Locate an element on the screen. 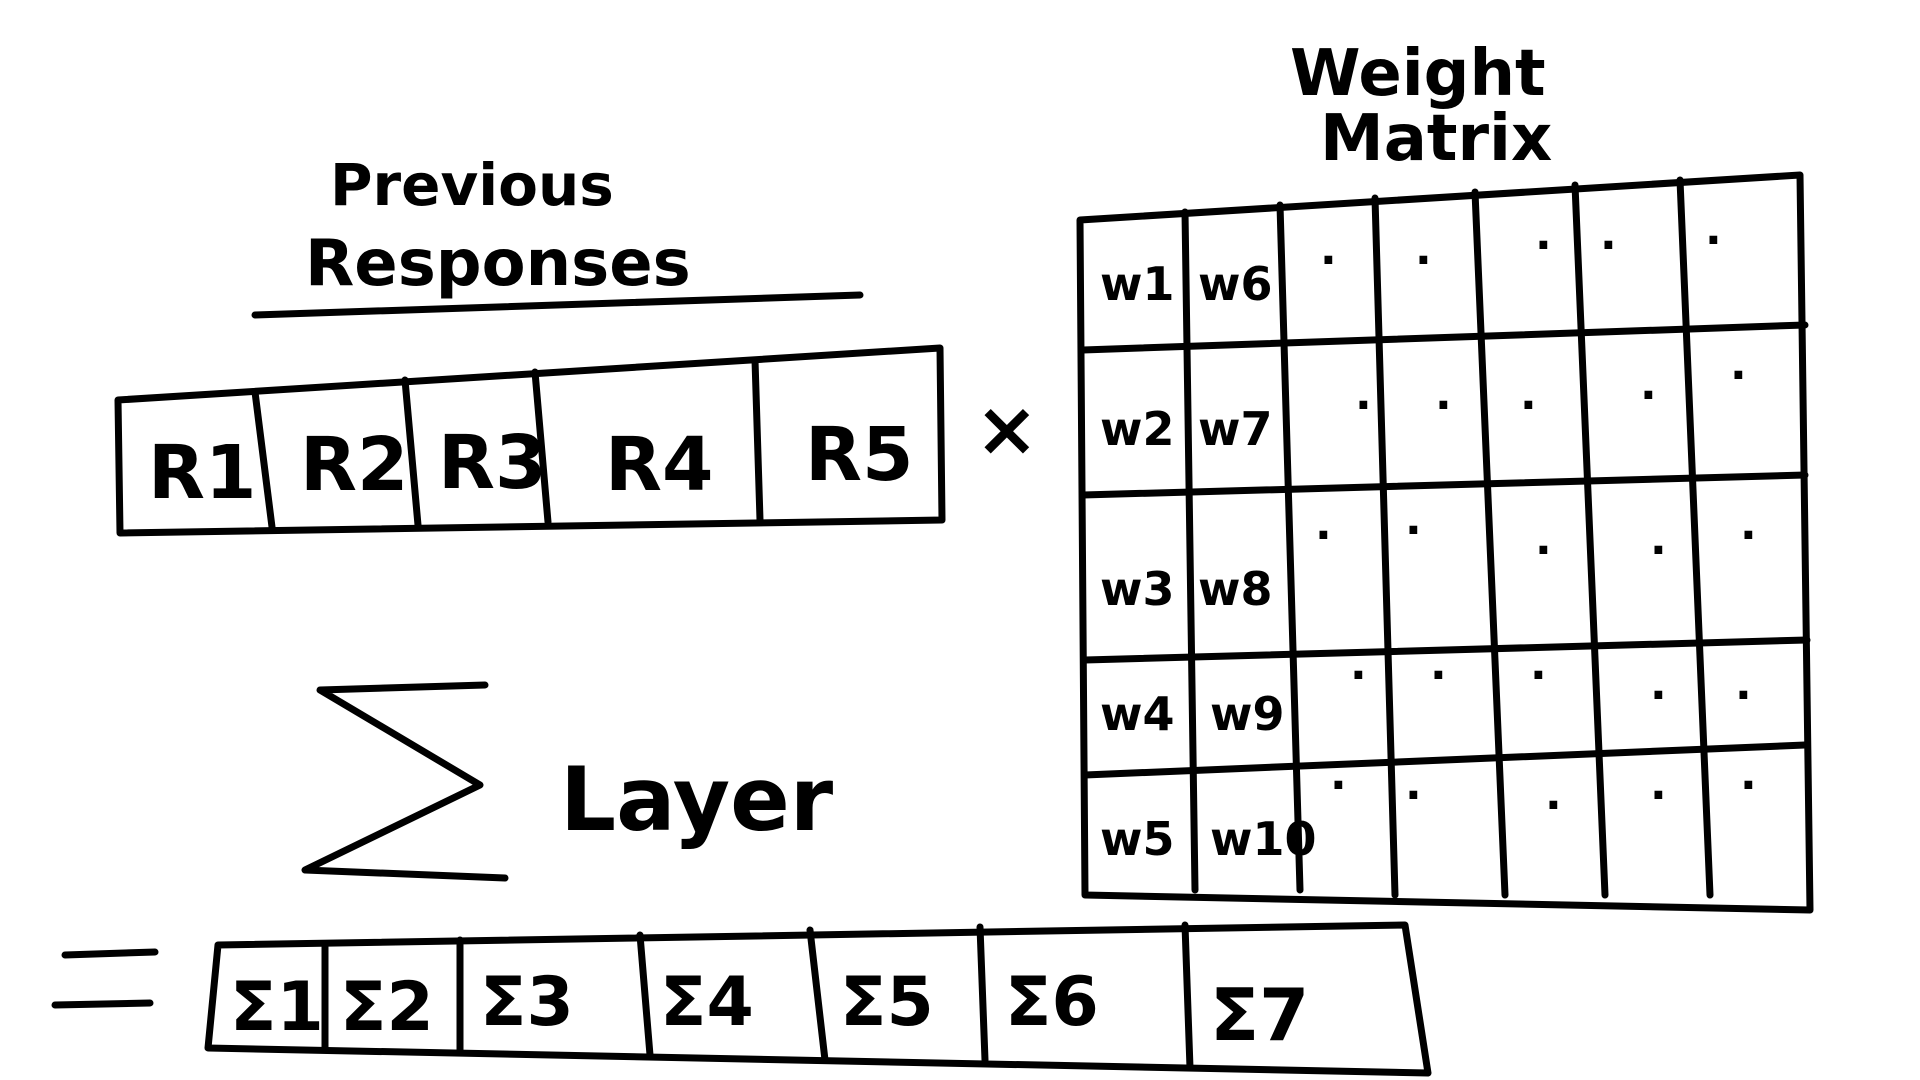 Image resolution: width=1920 pixels, height=1080 pixels. response-cell: R5 is located at coordinates (859, 455).